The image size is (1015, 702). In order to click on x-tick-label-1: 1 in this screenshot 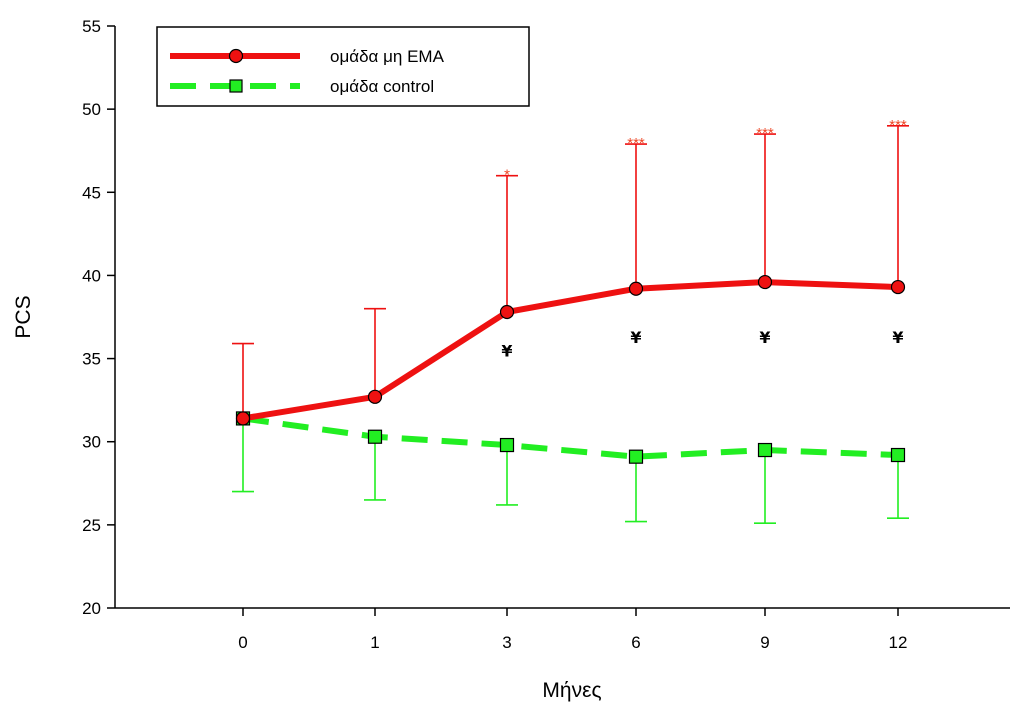, I will do `click(374, 642)`.